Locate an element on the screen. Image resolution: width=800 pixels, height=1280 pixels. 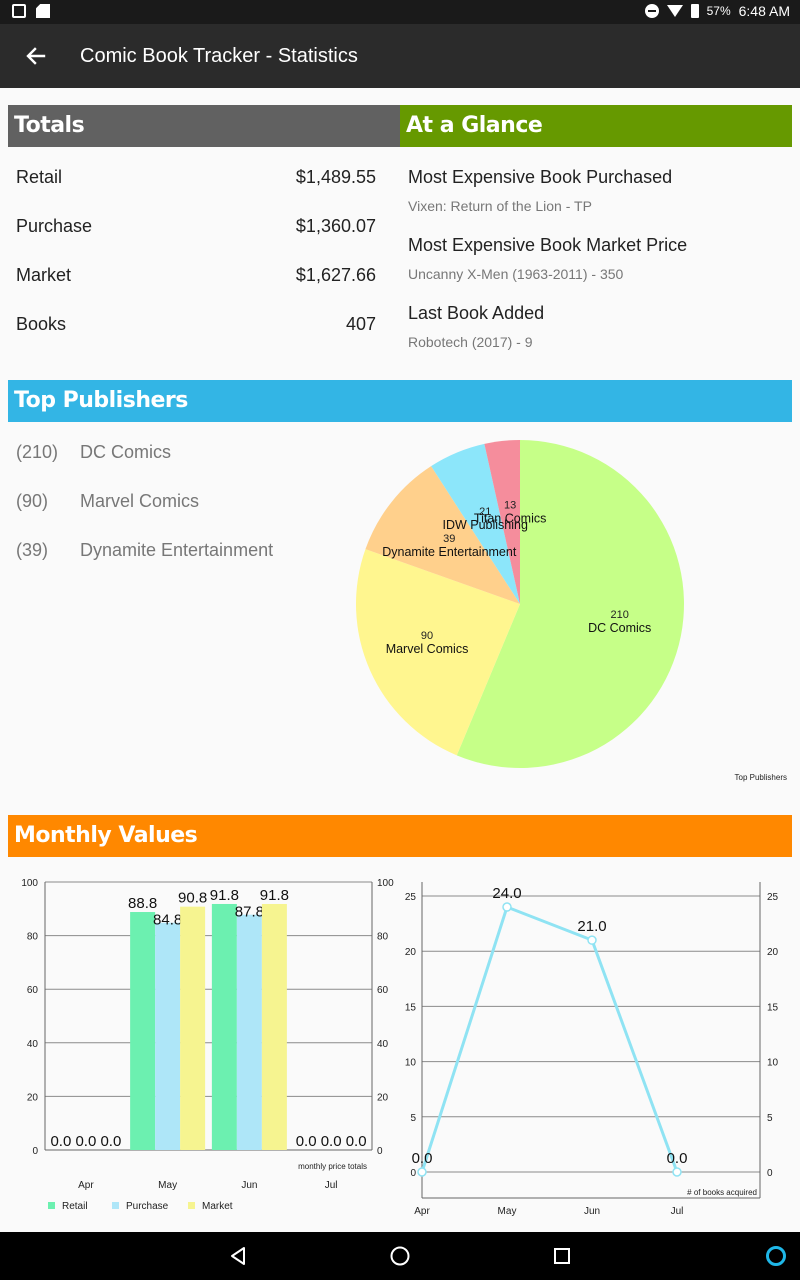
navigation-bar is located at coordinates (400, 1256).